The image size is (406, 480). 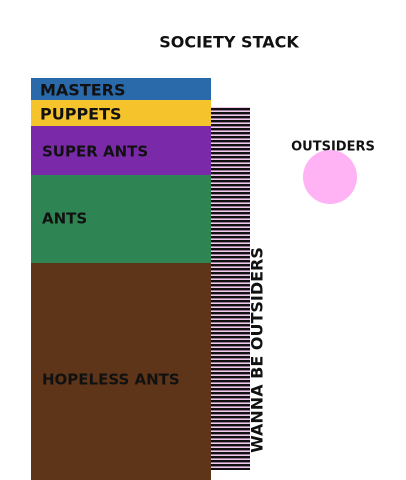 What do you see at coordinates (330, 177) in the screenshot?
I see `outsiders-circle` at bounding box center [330, 177].